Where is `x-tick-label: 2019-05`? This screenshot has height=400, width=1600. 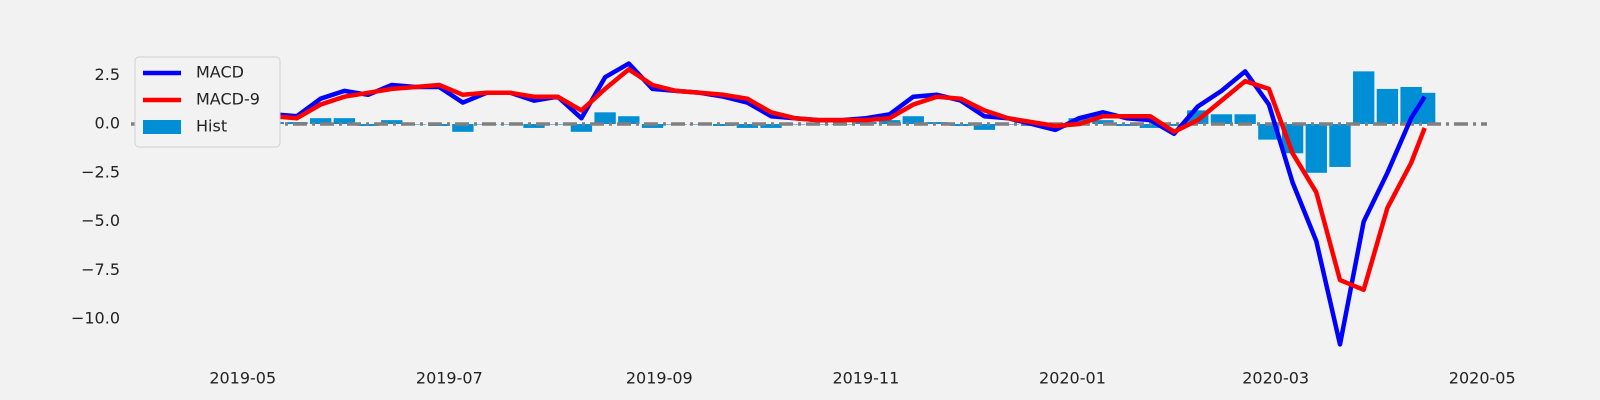
x-tick-label: 2019-05 is located at coordinates (242, 378).